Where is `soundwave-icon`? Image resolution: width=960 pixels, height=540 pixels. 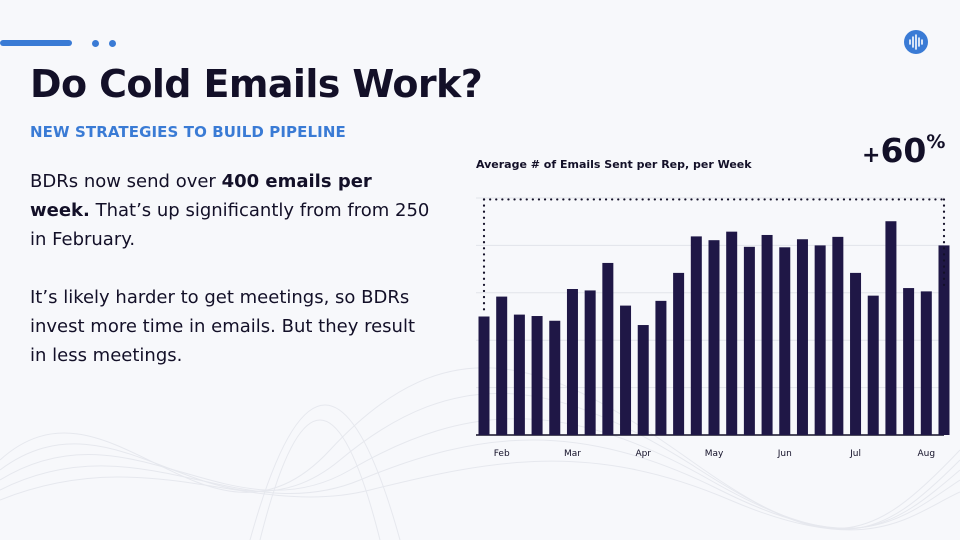 soundwave-icon is located at coordinates (916, 42).